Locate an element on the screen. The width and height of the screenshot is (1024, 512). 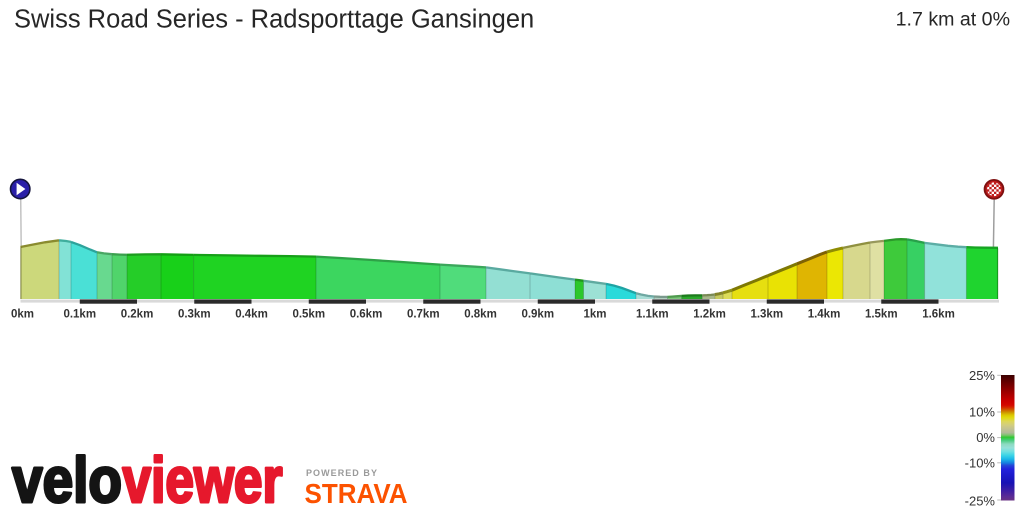
svg-text: 0.5km is located at coordinates (308, 315).